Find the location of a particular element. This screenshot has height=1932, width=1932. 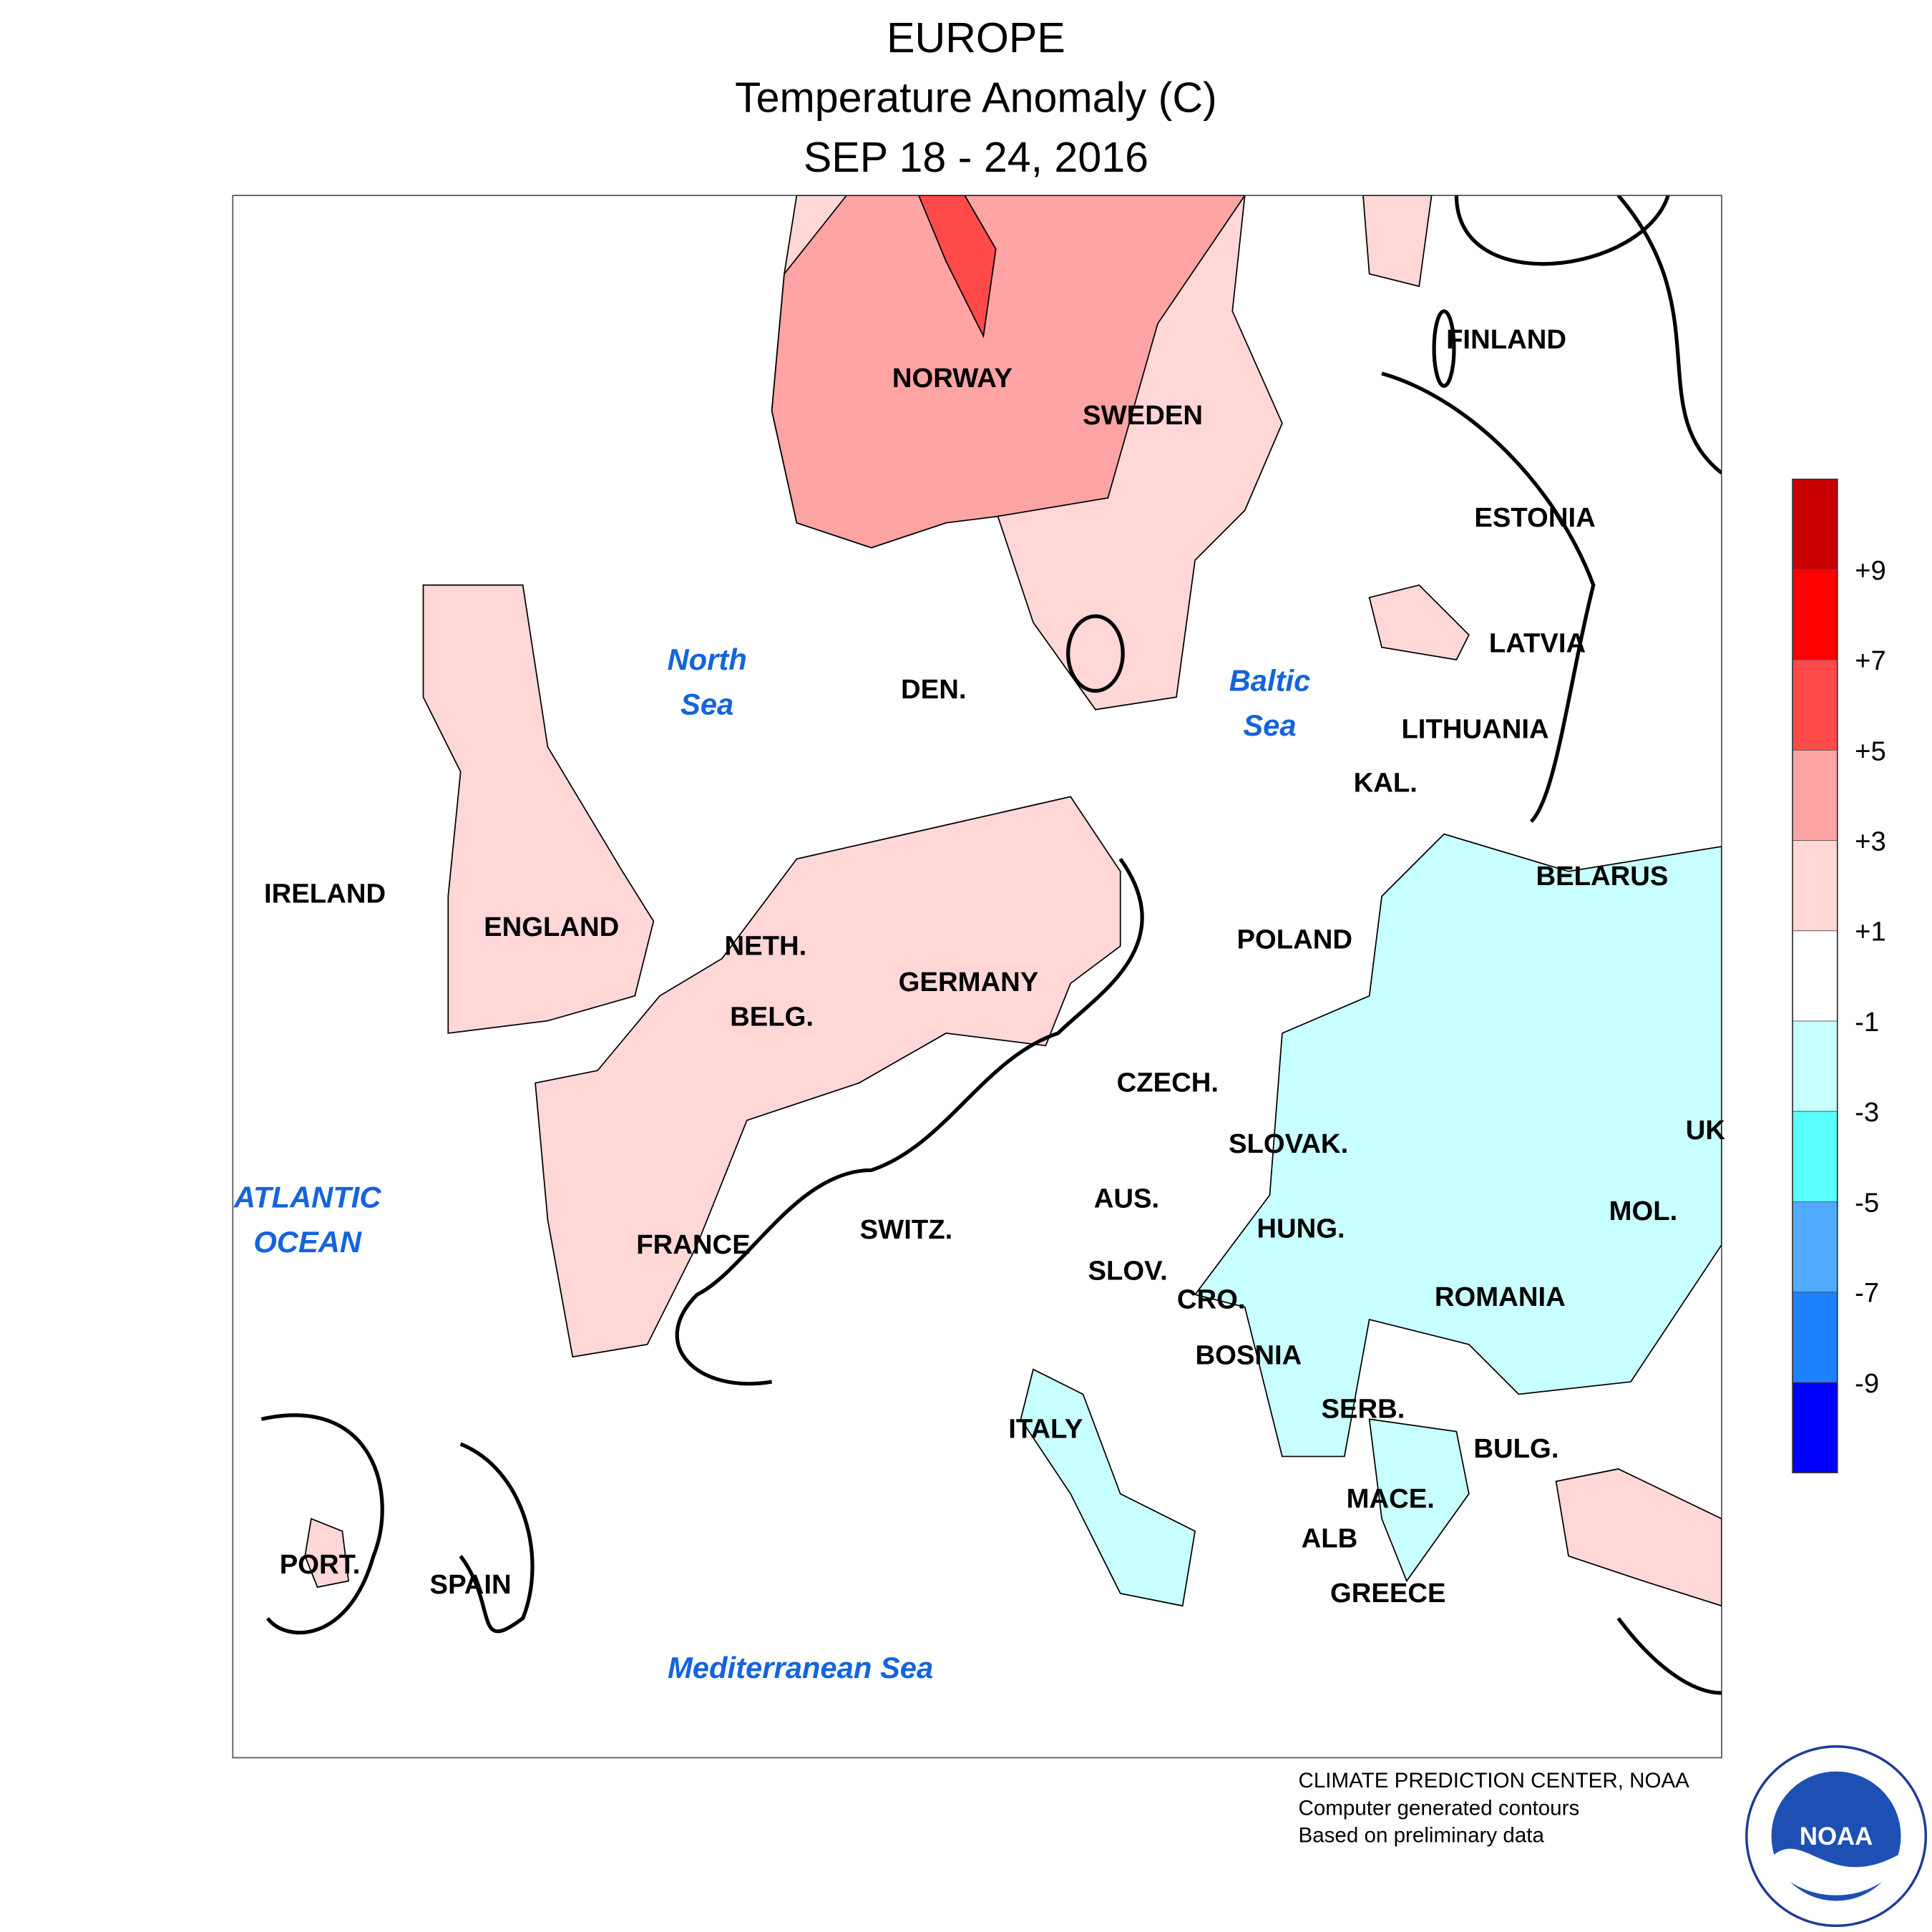

latvia-warm is located at coordinates (1419, 622).